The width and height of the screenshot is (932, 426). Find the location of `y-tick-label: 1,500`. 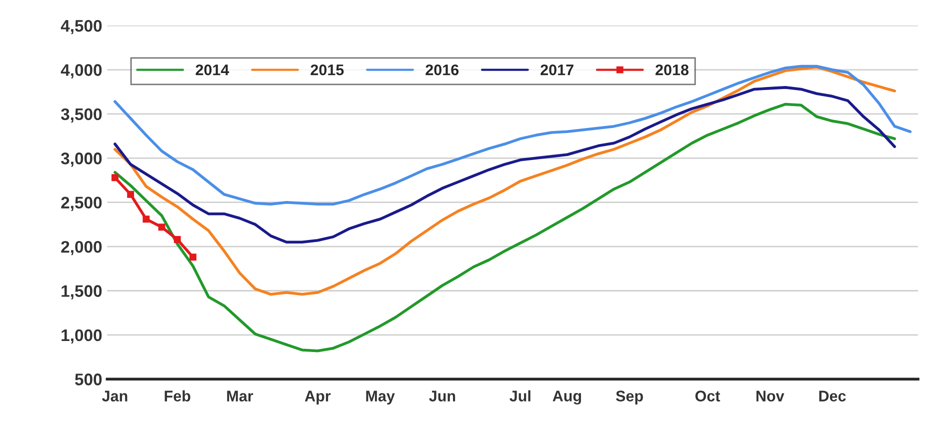

y-tick-label: 1,500 is located at coordinates (82, 292).